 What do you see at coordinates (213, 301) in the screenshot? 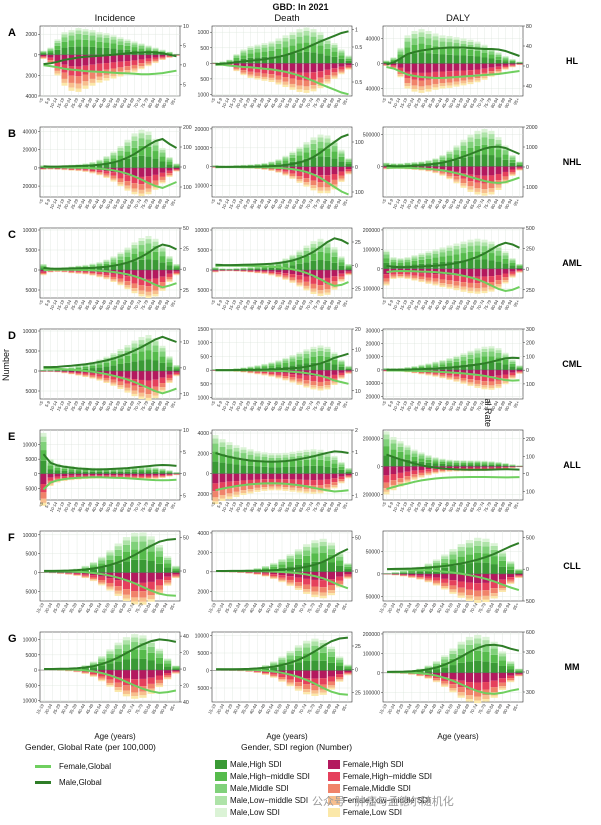
I see `age-tick-label: <5` at bounding box center [213, 301].